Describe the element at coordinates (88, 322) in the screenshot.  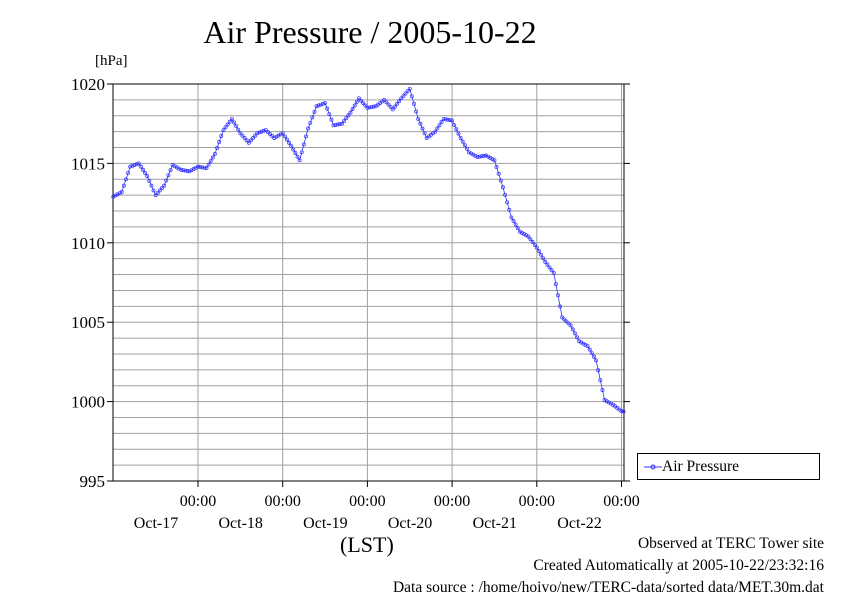
I see `y-tick-label: 1005` at that location.